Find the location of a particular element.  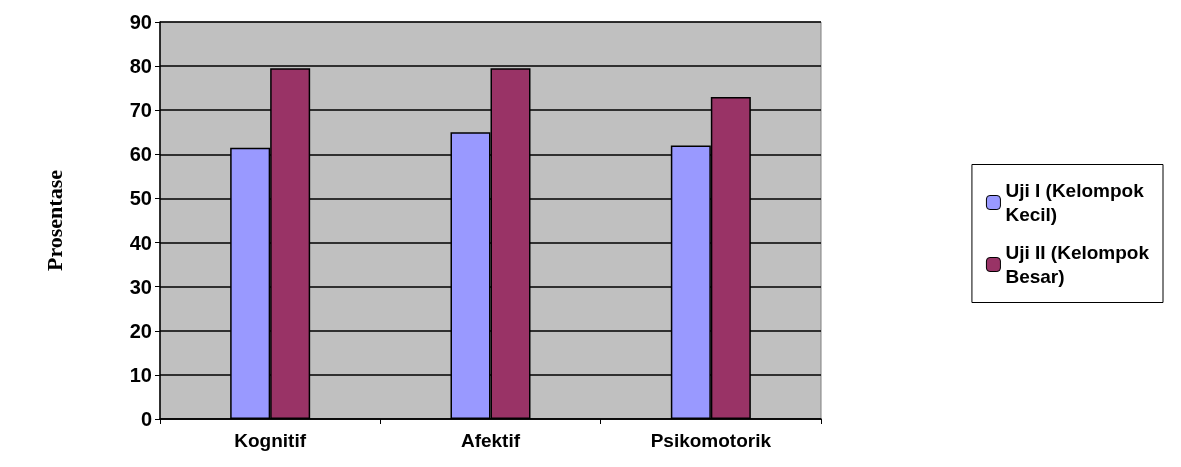

y-tick-label: 40 is located at coordinates (140, 242).